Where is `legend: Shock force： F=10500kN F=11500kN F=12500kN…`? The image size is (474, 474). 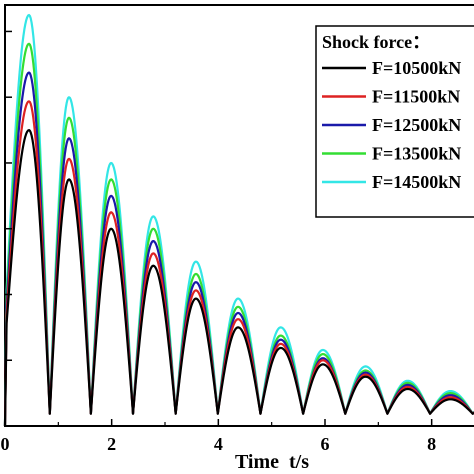 legend: Shock force： F=10500kN F=11500kN F=12500kN… is located at coordinates (394, 121).